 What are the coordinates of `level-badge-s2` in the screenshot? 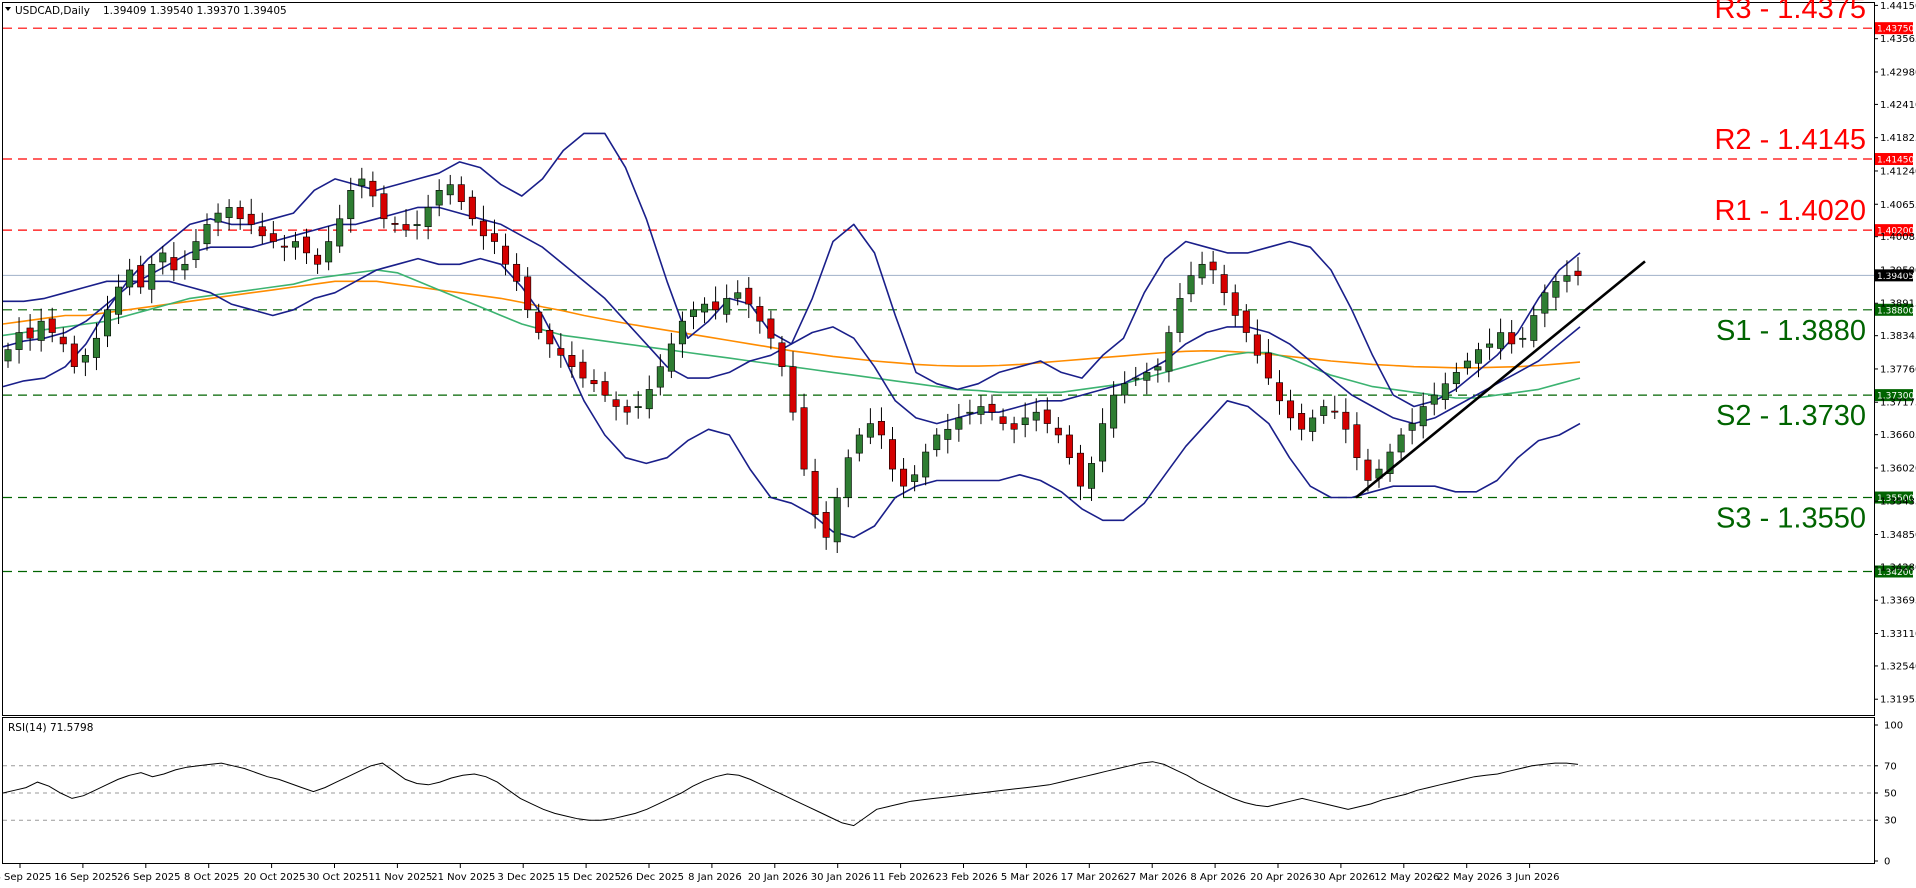 It's located at (1894, 395).